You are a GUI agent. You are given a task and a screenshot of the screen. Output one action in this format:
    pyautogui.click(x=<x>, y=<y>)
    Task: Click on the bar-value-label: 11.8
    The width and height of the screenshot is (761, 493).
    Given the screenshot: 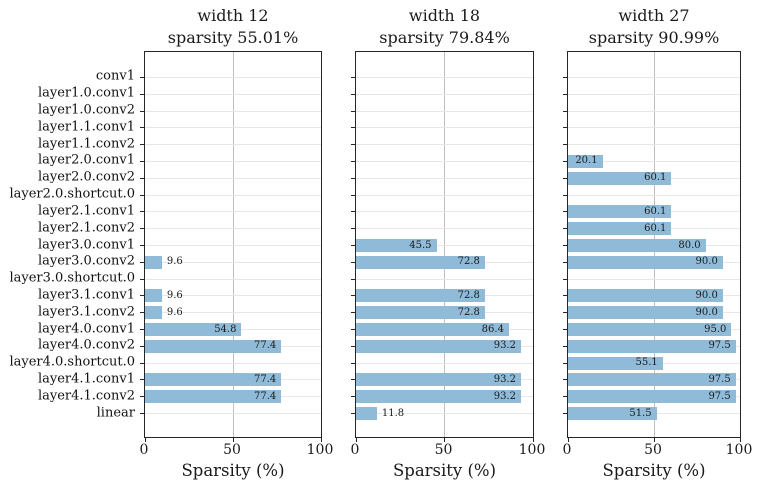 What is the action you would take?
    pyautogui.click(x=393, y=413)
    